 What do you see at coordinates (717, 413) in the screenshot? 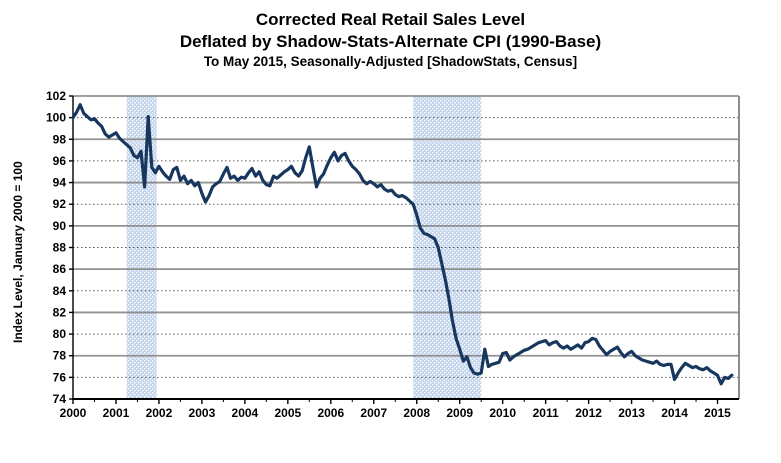
I see `x-tick-label: 2015` at bounding box center [717, 413].